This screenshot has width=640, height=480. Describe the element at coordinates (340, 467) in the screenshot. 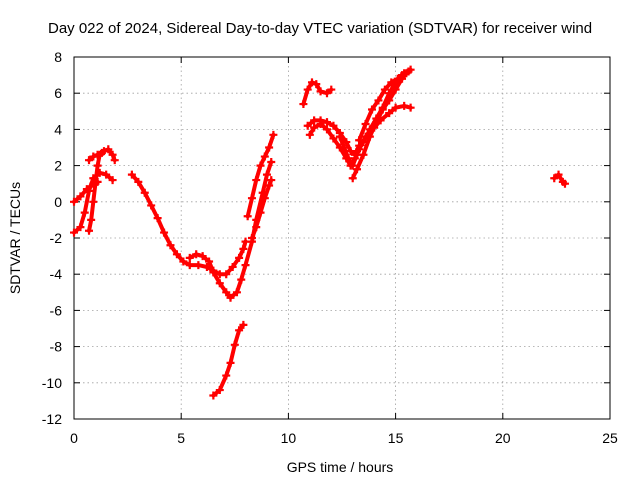

I see `x-axis-label: GPS time / hours` at that location.